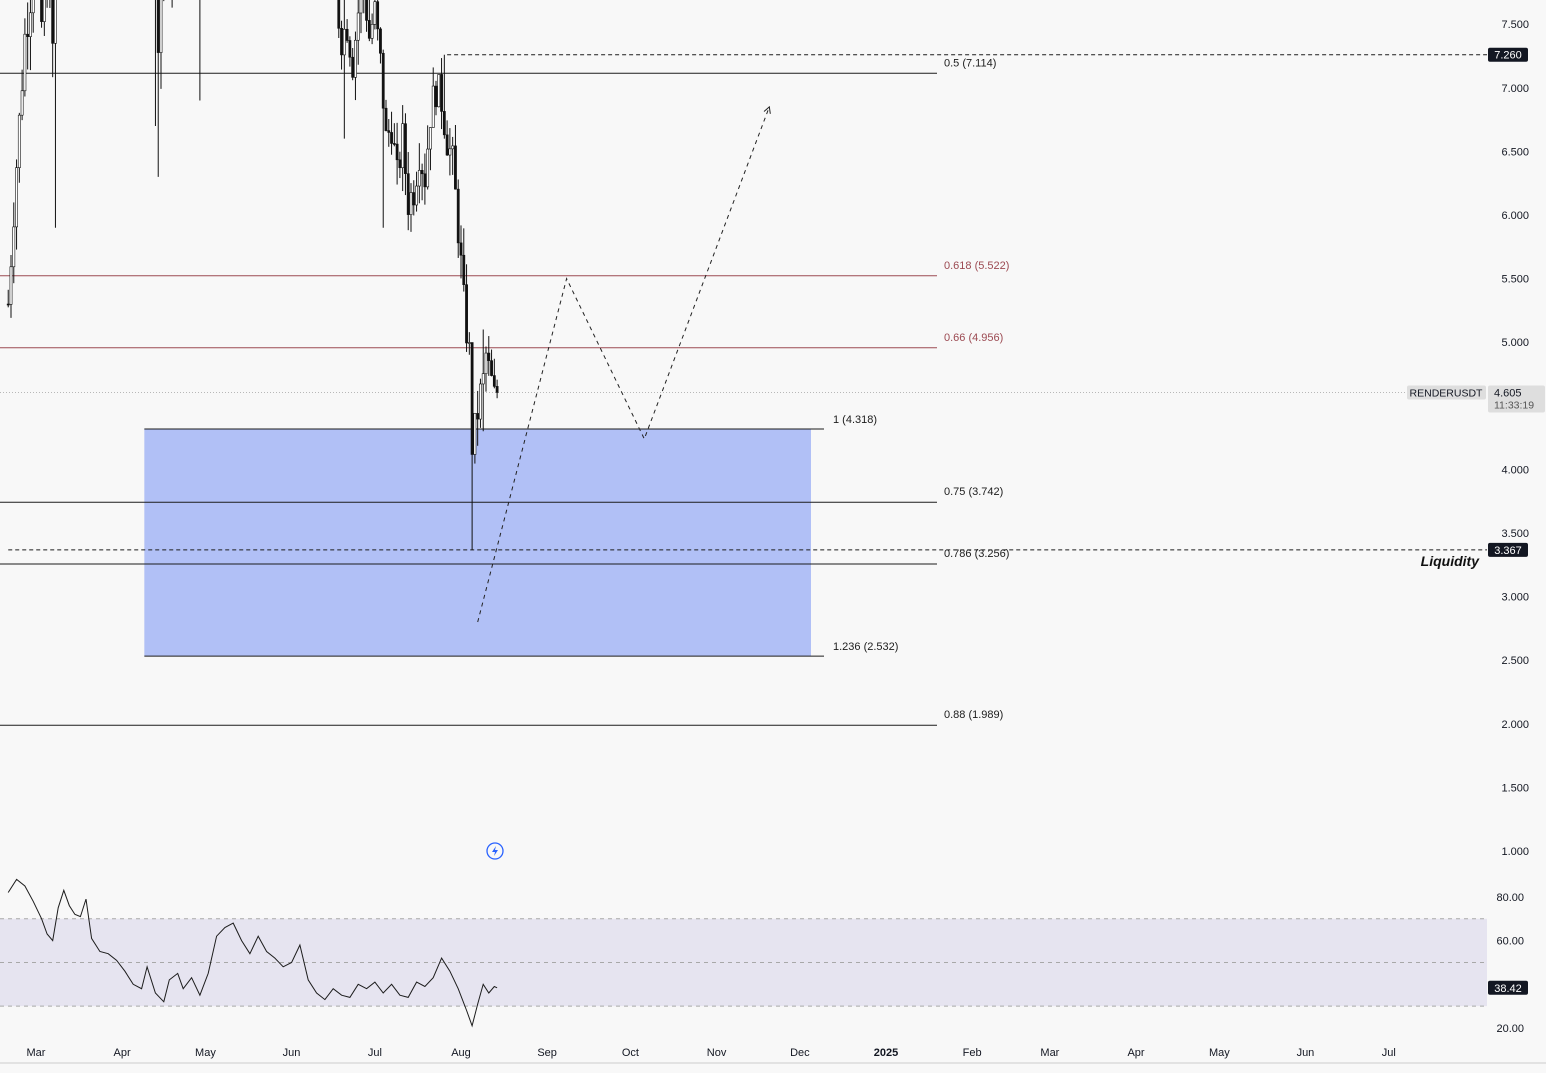  Describe the element at coordinates (495, 851) in the screenshot. I see `lightning-icon` at that location.